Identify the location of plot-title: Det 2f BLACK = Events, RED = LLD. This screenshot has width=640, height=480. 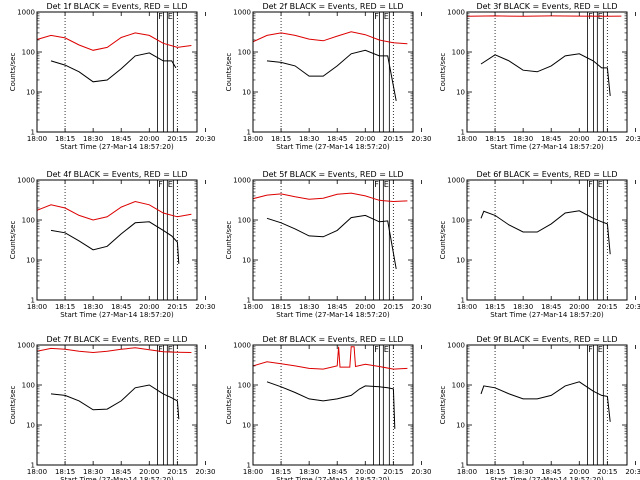
(332, 6).